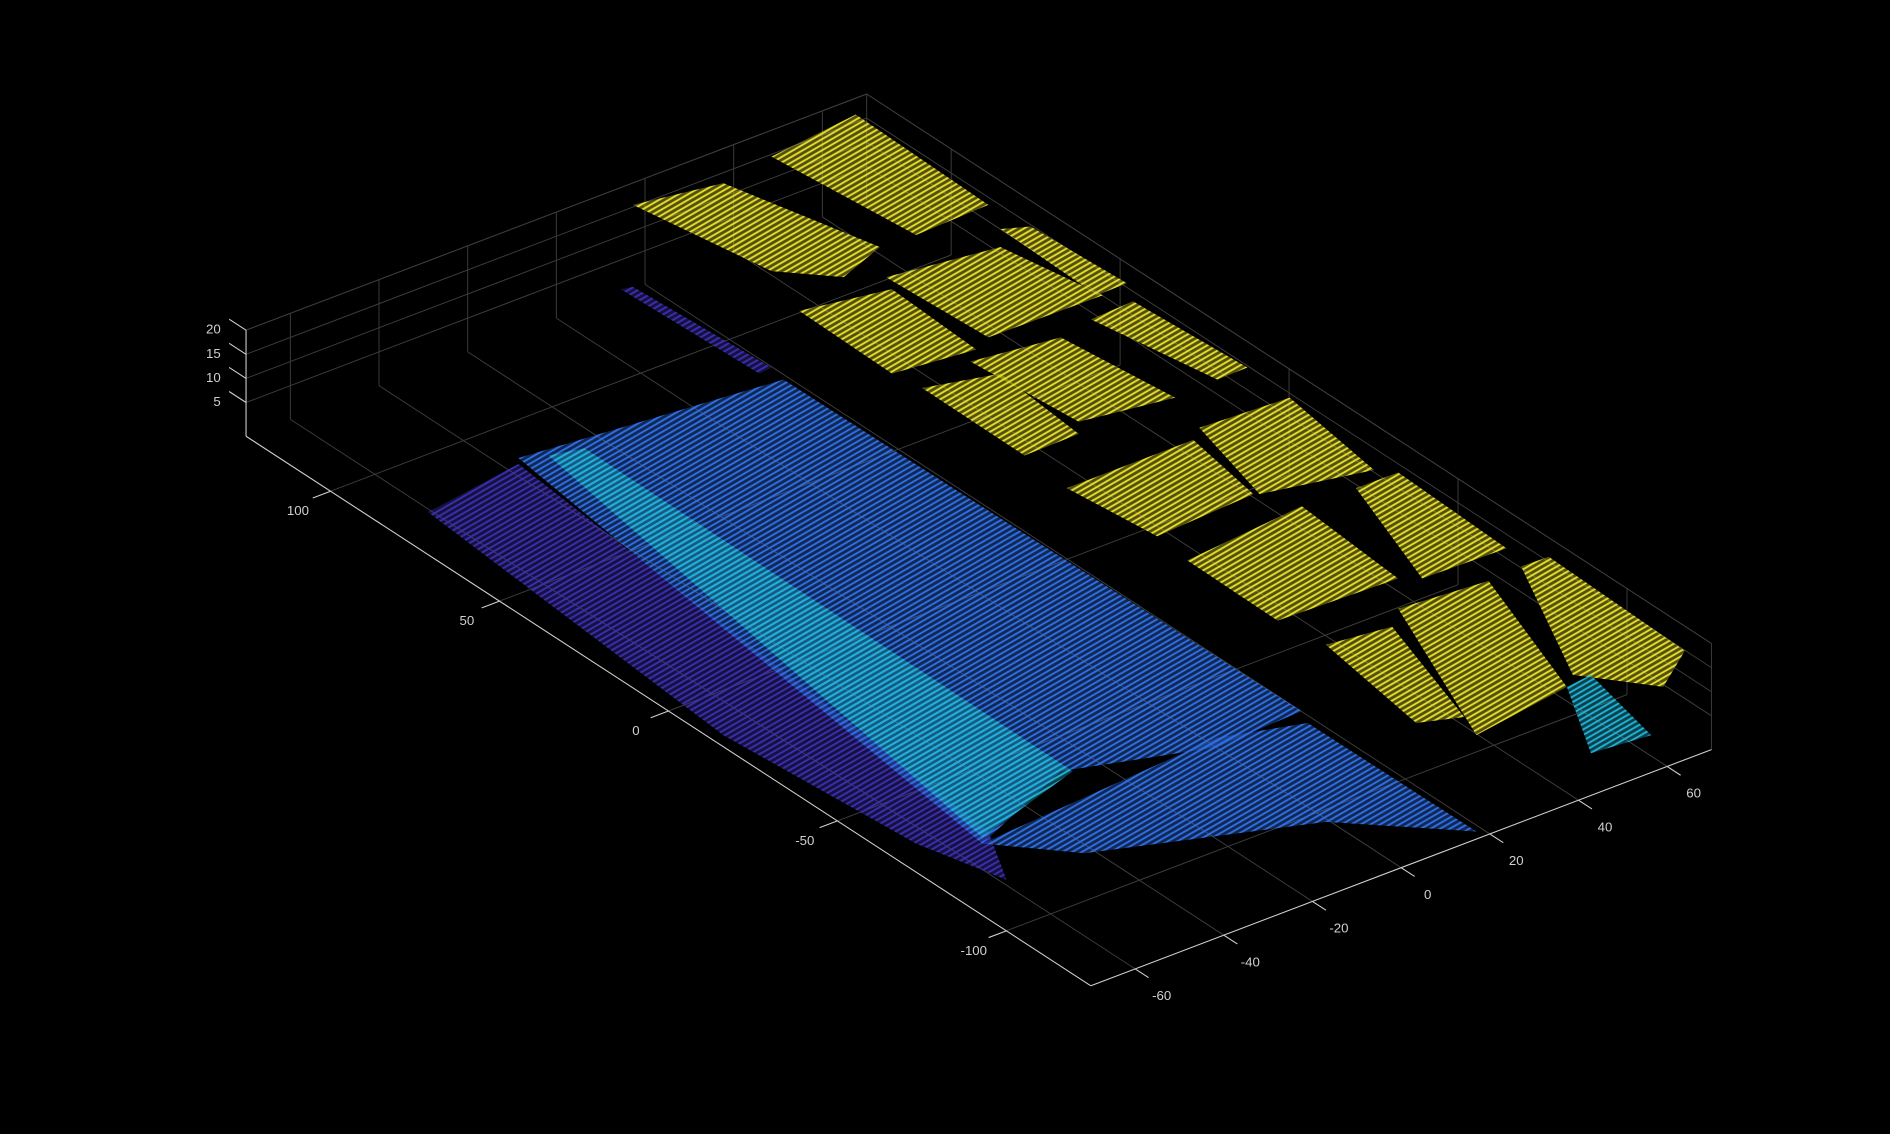 Image resolution: width=1890 pixels, height=1134 pixels. I want to click on y-tick-label: -100, so click(974, 950).